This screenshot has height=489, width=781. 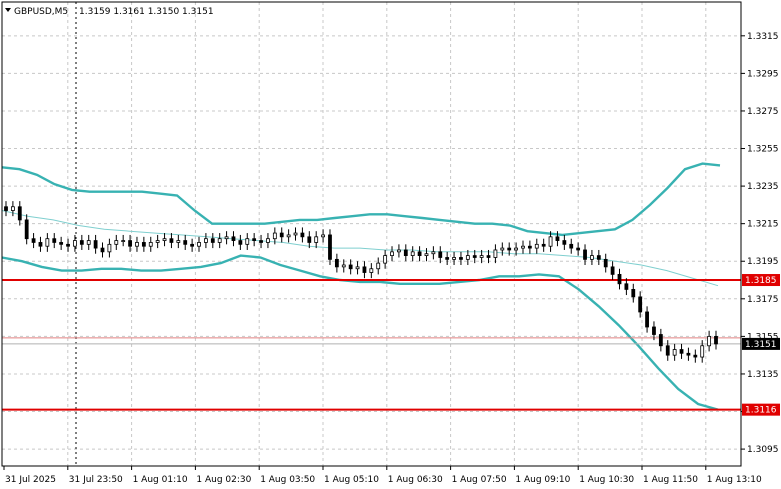 I want to click on y-tick-label: 1.3215, so click(x=763, y=225).